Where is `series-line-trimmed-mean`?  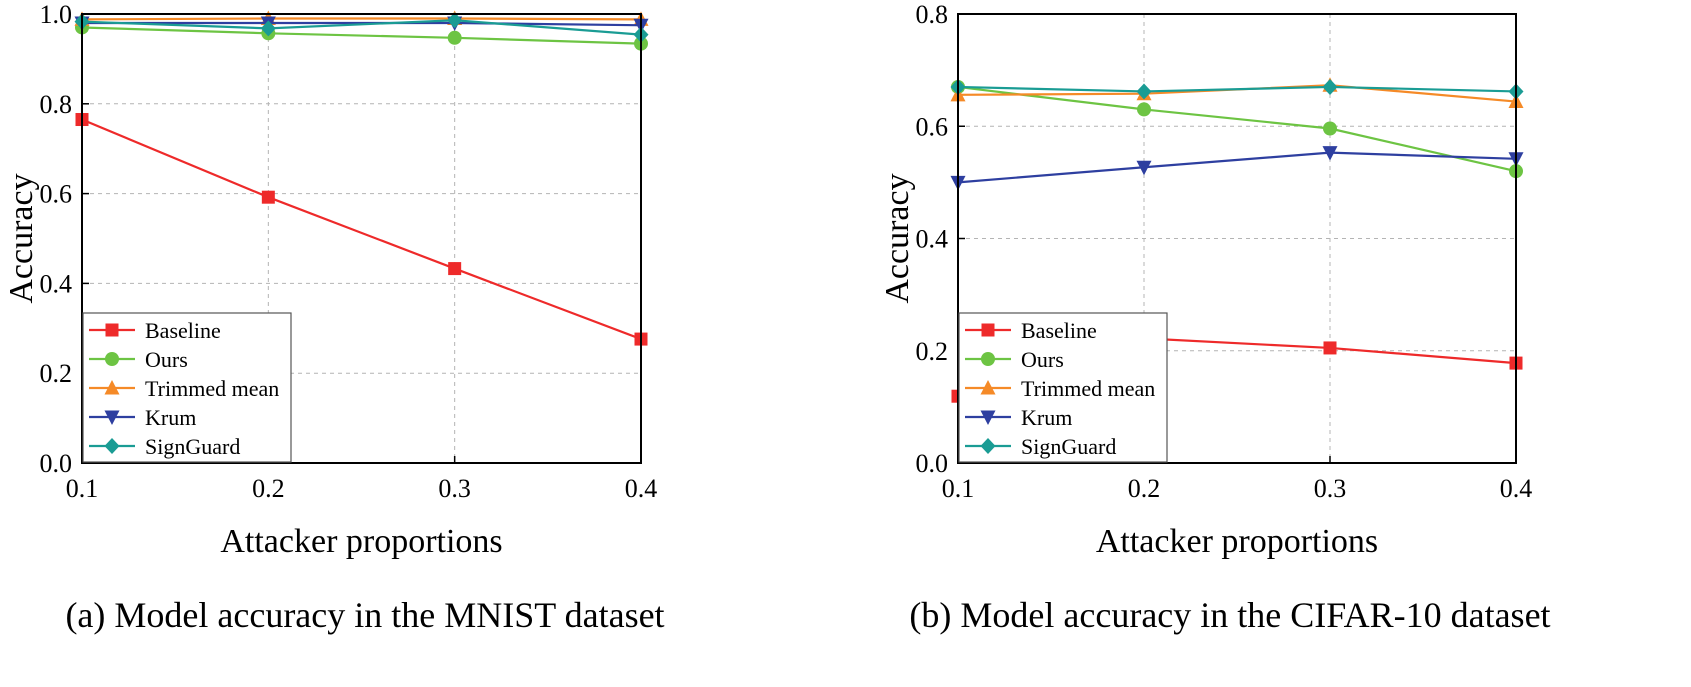
series-line-trimmed-mean is located at coordinates (361, 19).